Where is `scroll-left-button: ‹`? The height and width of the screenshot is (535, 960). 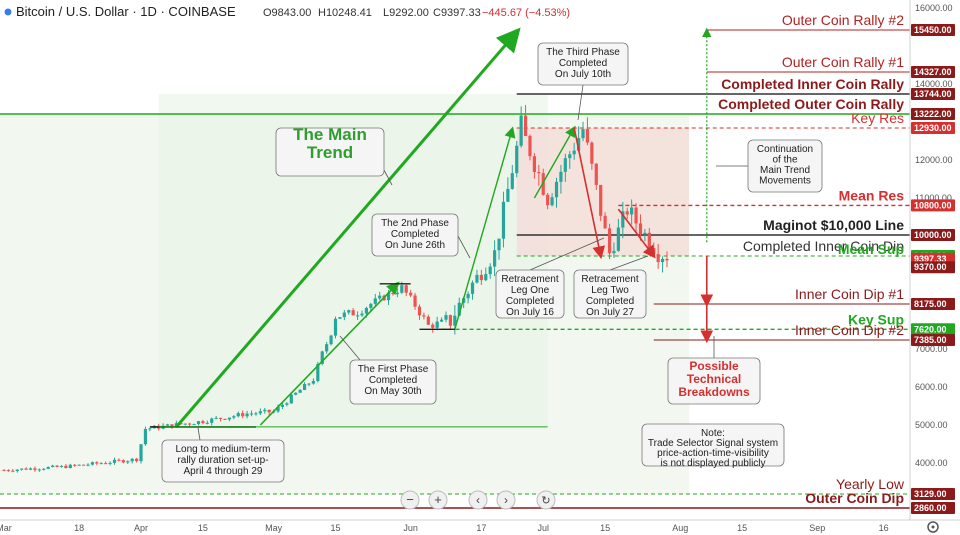
scroll-left-button: ‹ is located at coordinates (478, 500).